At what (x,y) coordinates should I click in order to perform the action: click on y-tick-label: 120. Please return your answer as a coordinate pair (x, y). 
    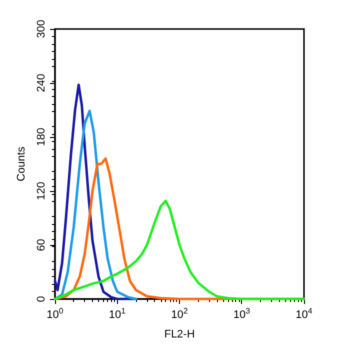
    Looking at the image, I should click on (42, 191).